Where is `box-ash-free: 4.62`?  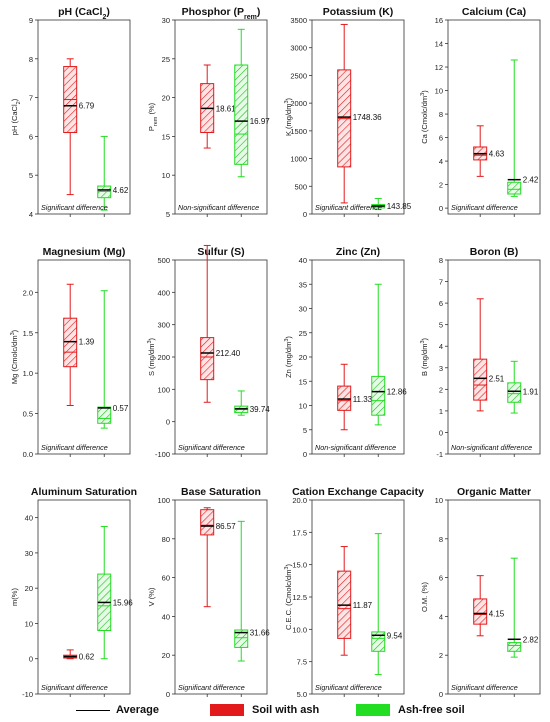 box-ash-free: 4.62 is located at coordinates (113, 173).